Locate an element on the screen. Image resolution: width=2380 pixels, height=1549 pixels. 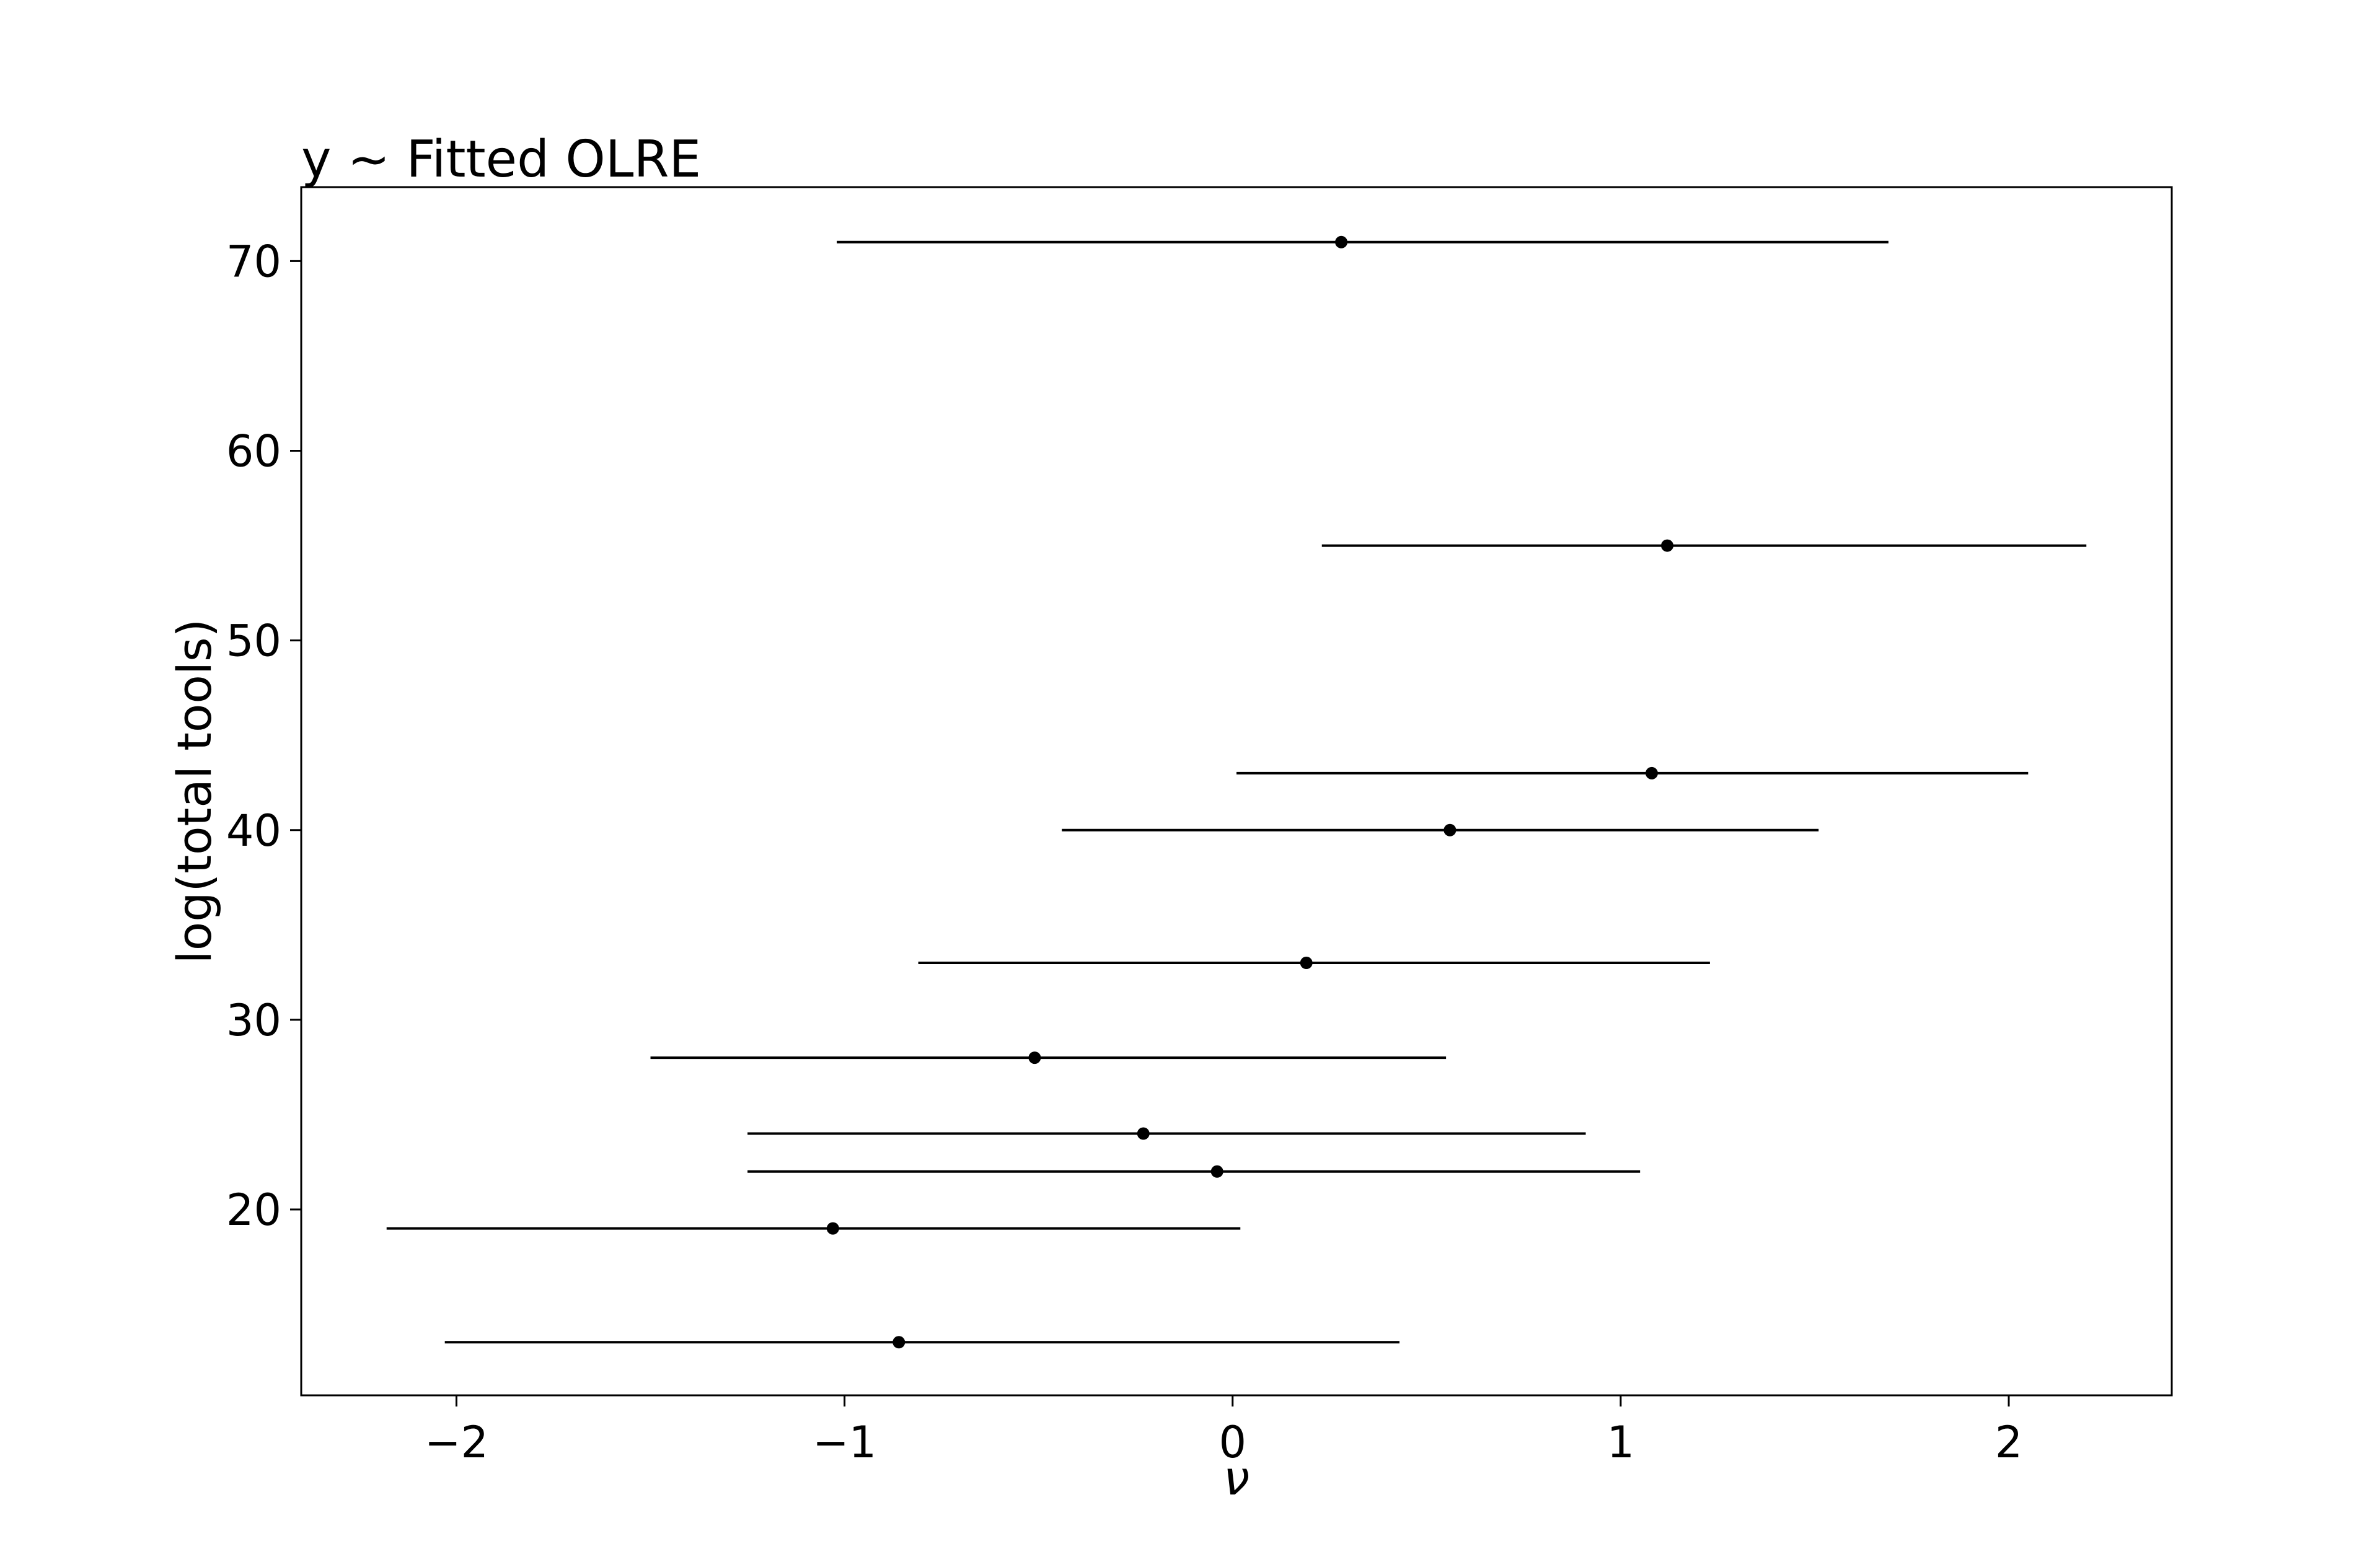
x-tick-label: 0 is located at coordinates (1232, 1442).